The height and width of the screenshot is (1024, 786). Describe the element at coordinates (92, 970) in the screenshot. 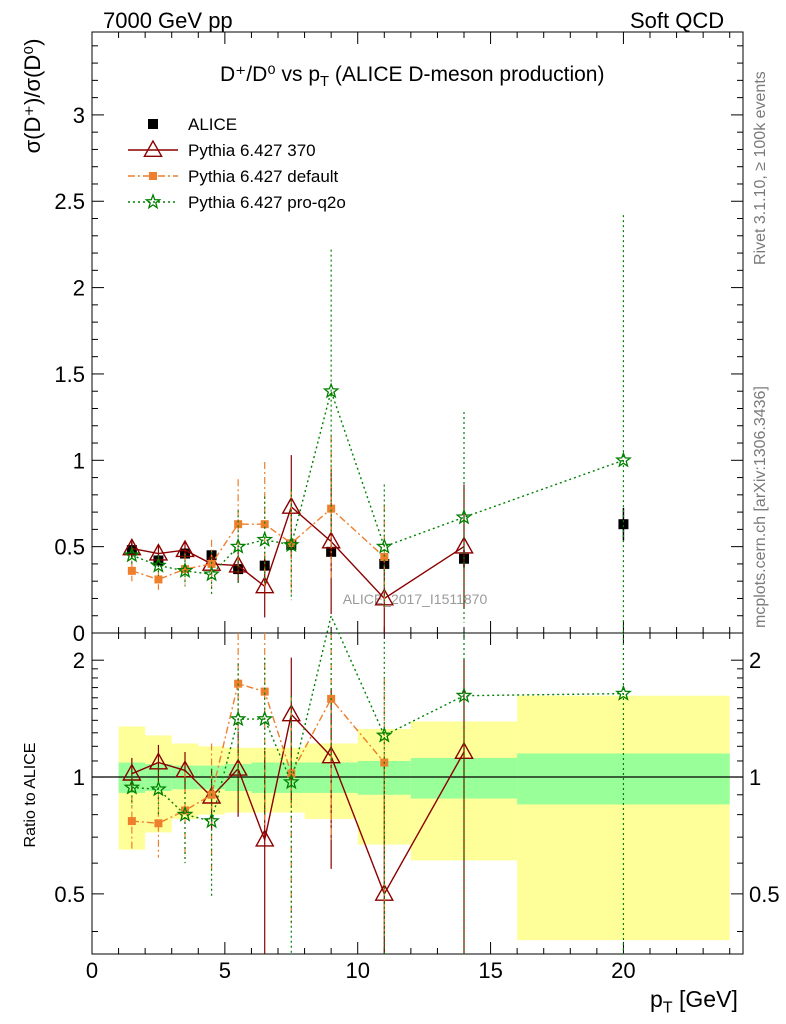

I see `x-tick-label: 0` at that location.